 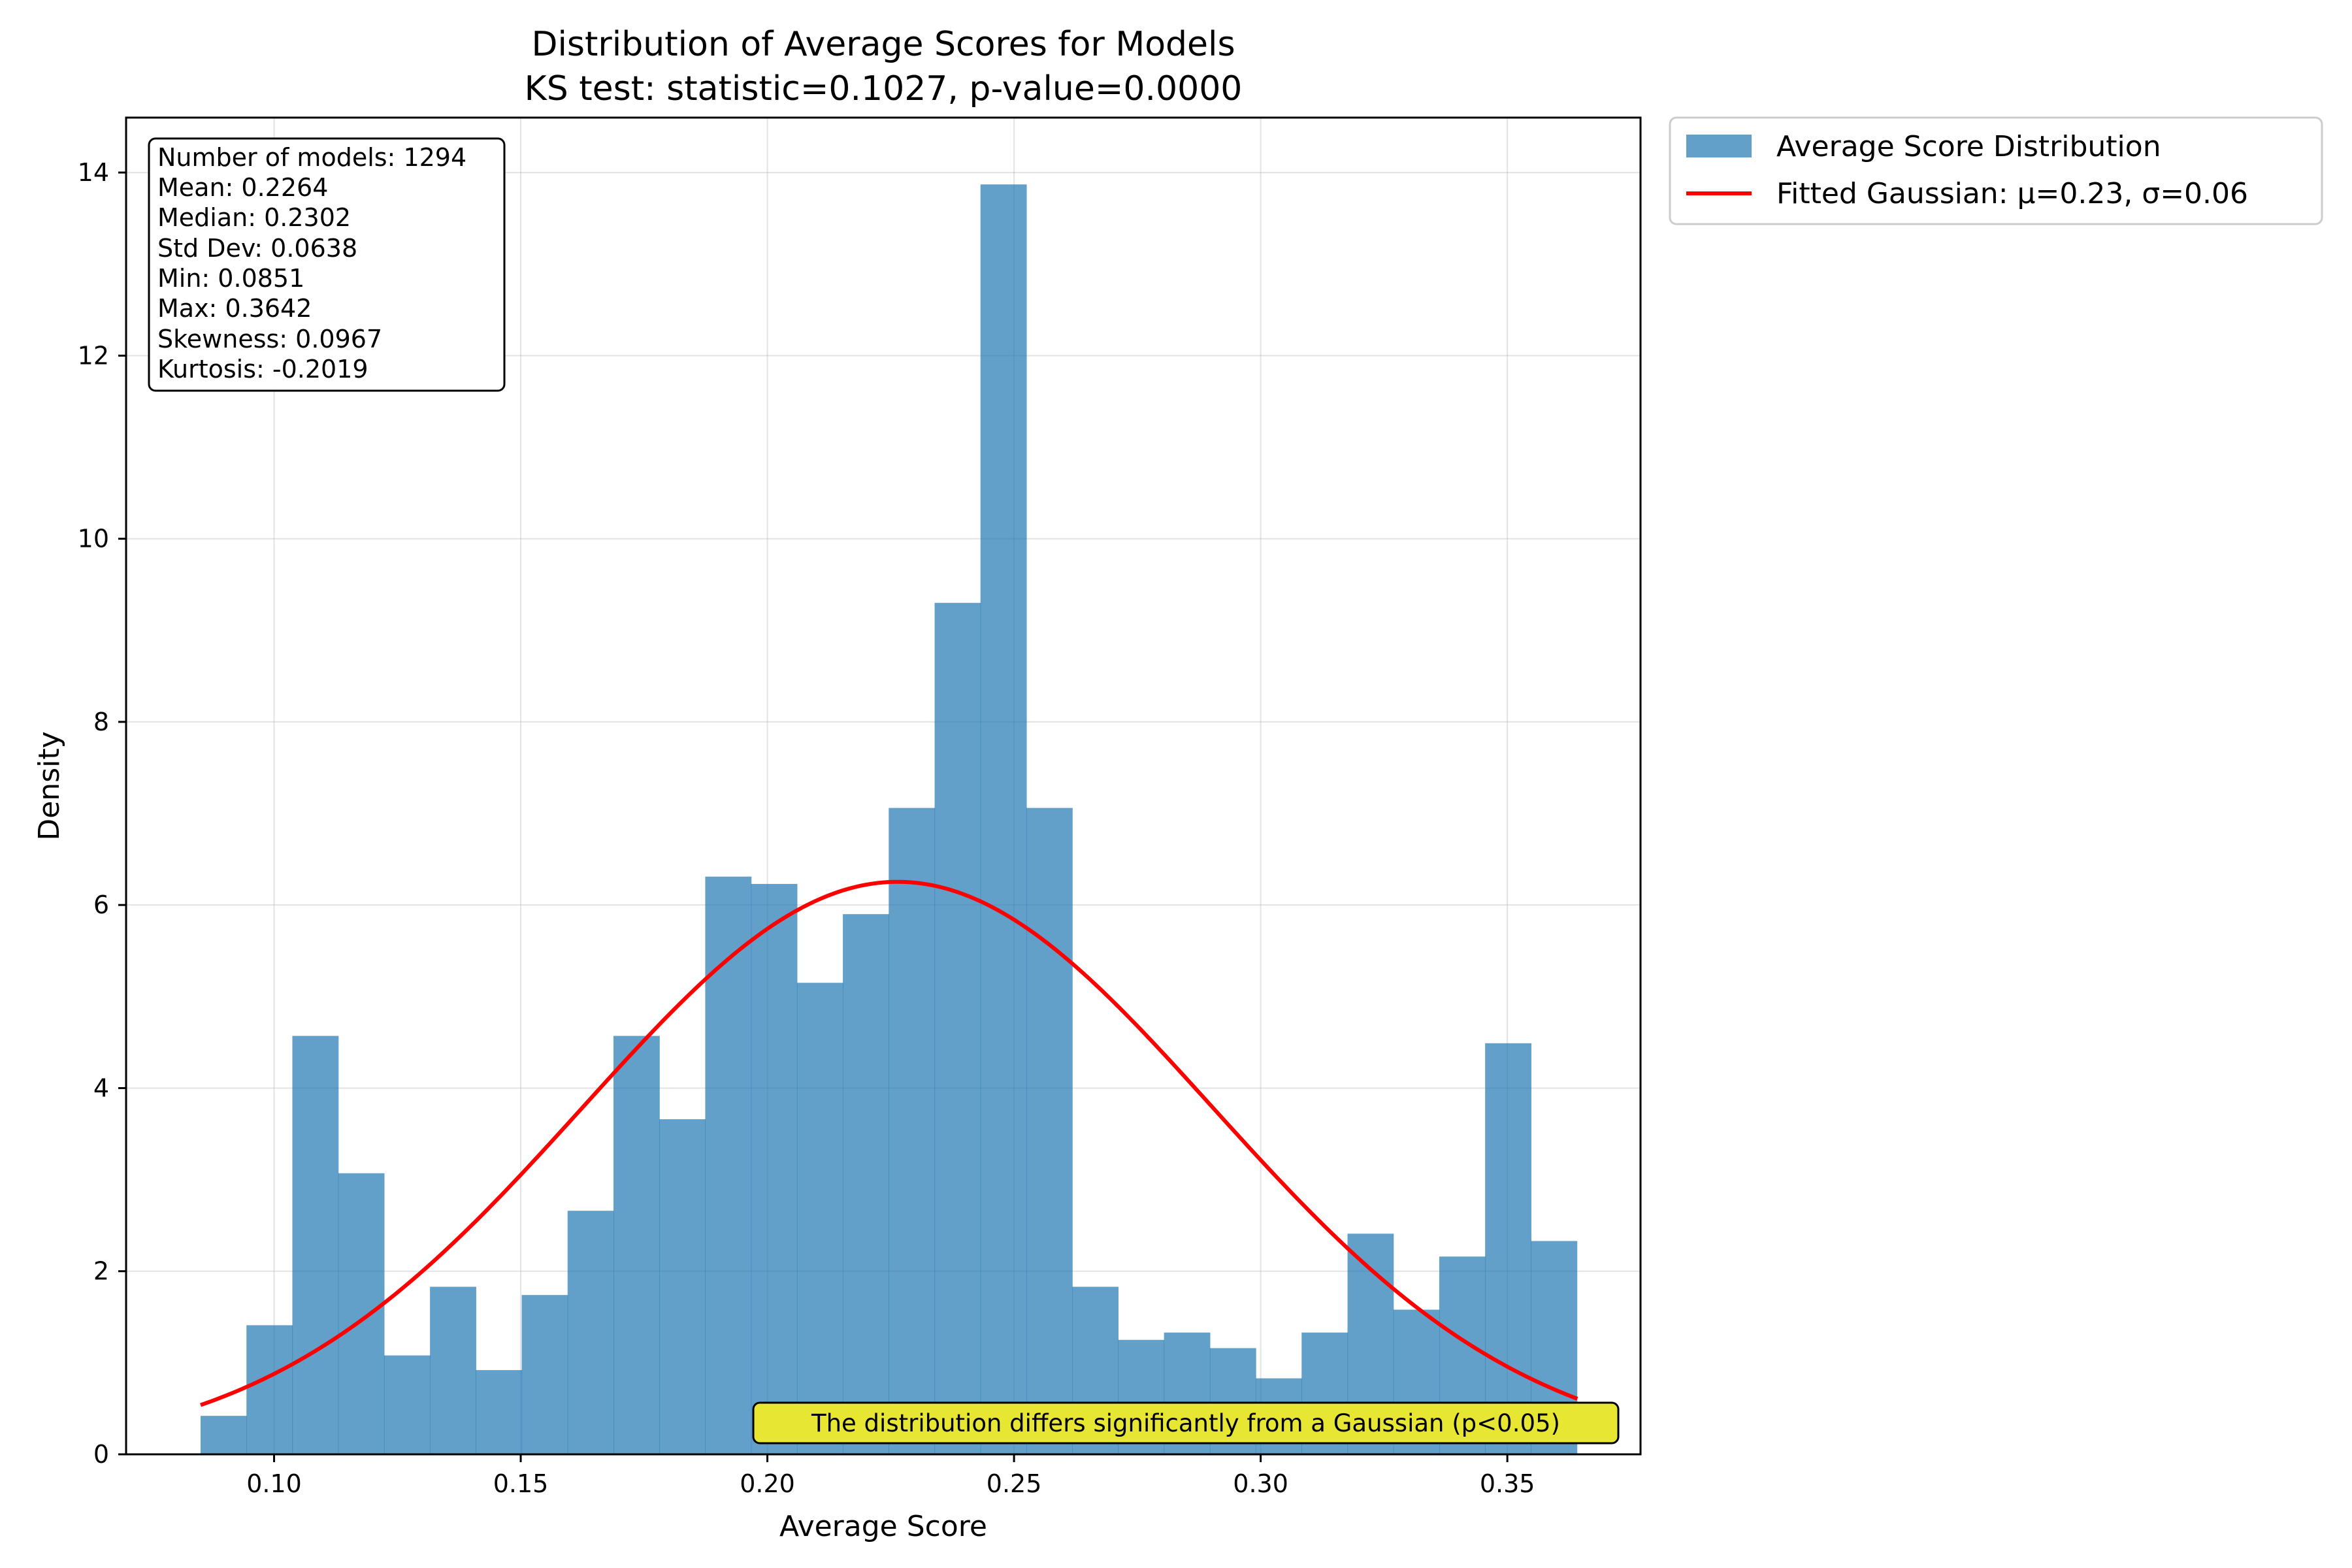 I want to click on stats-line-skewness: Skewness: 0.0967, so click(x=269, y=339).